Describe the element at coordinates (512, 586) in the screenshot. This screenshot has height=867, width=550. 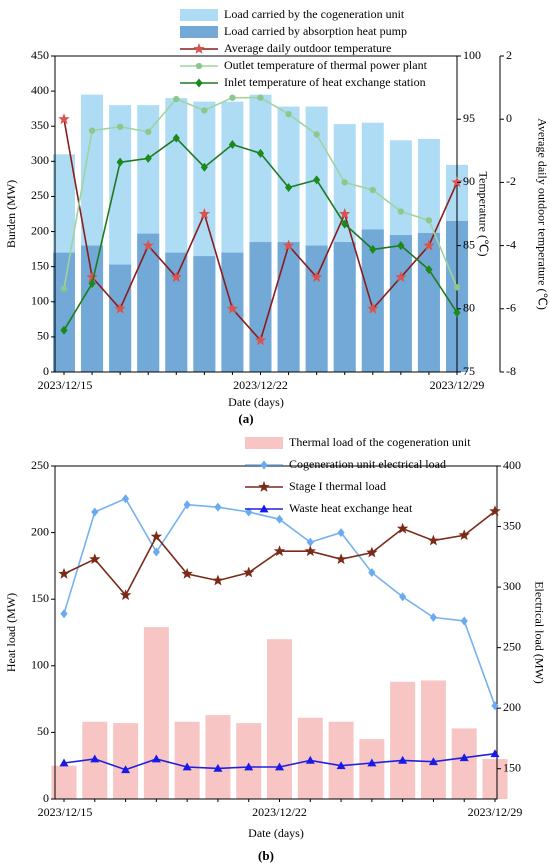
I see `y2-tick-label: 300` at that location.